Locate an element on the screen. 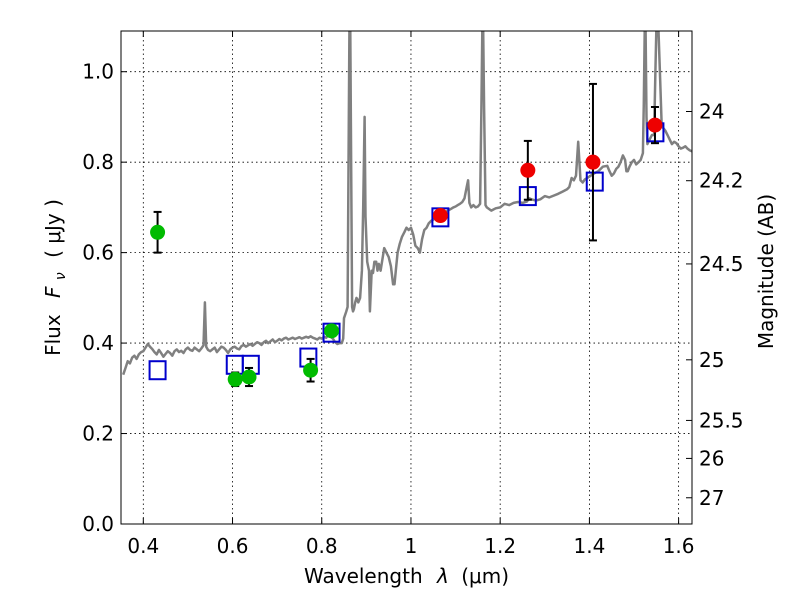  right-tick-label: 25 is located at coordinates (711, 360).